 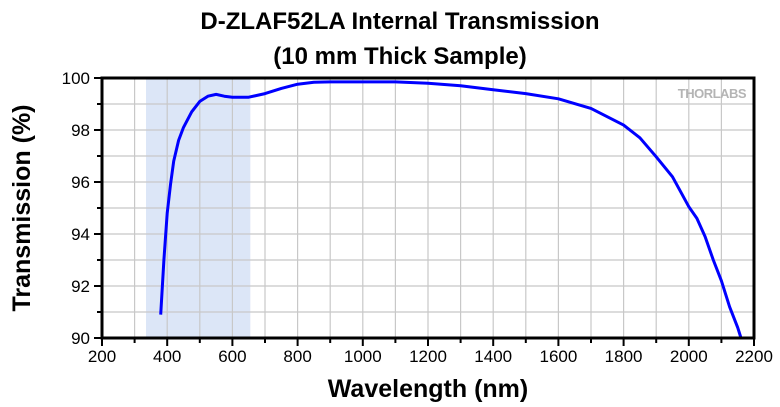 What do you see at coordinates (428, 356) in the screenshot?
I see `x-tick-label: 1200` at bounding box center [428, 356].